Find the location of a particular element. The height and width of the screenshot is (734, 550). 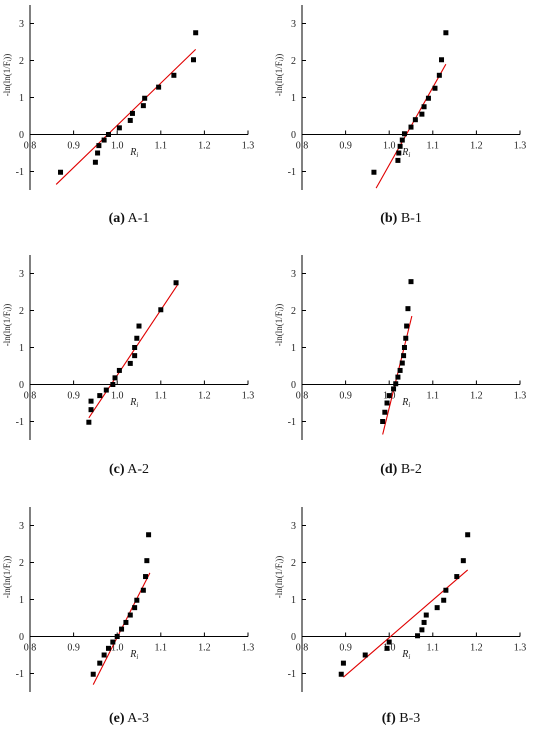

panel-caption-letter: (a) is located at coordinates (117, 218).